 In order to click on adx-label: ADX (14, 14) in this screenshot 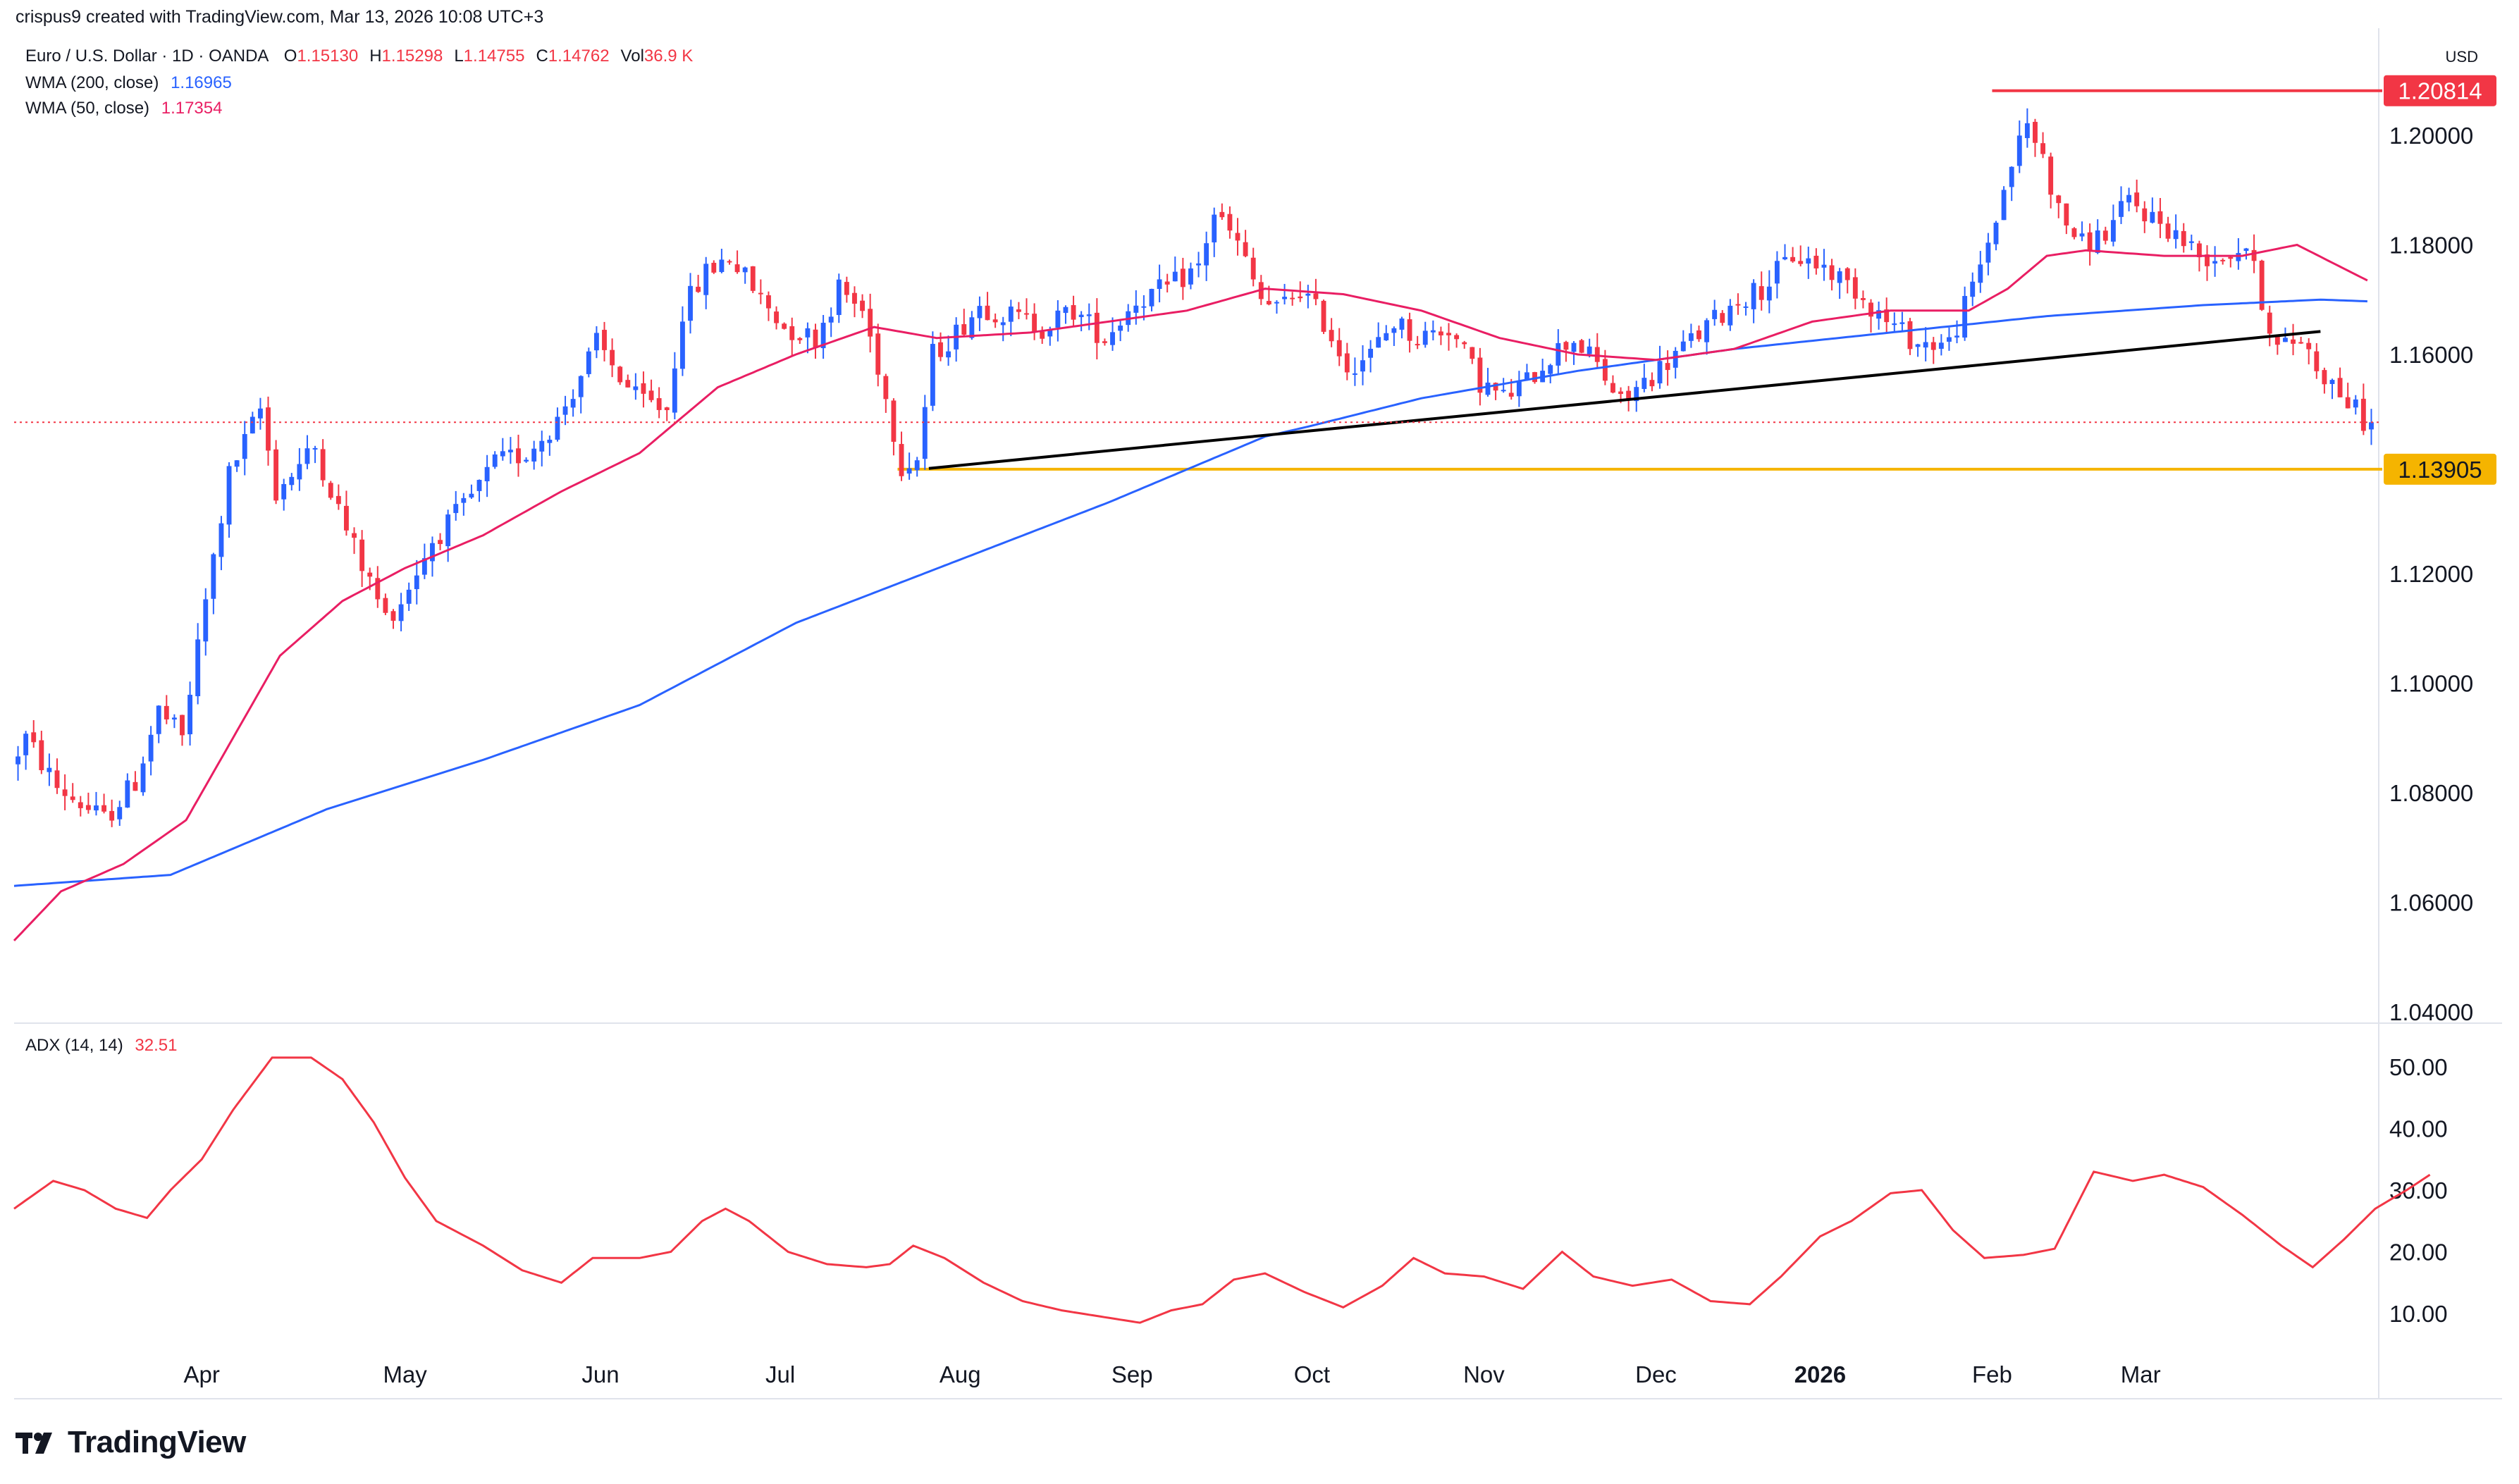, I will do `click(74, 1045)`.